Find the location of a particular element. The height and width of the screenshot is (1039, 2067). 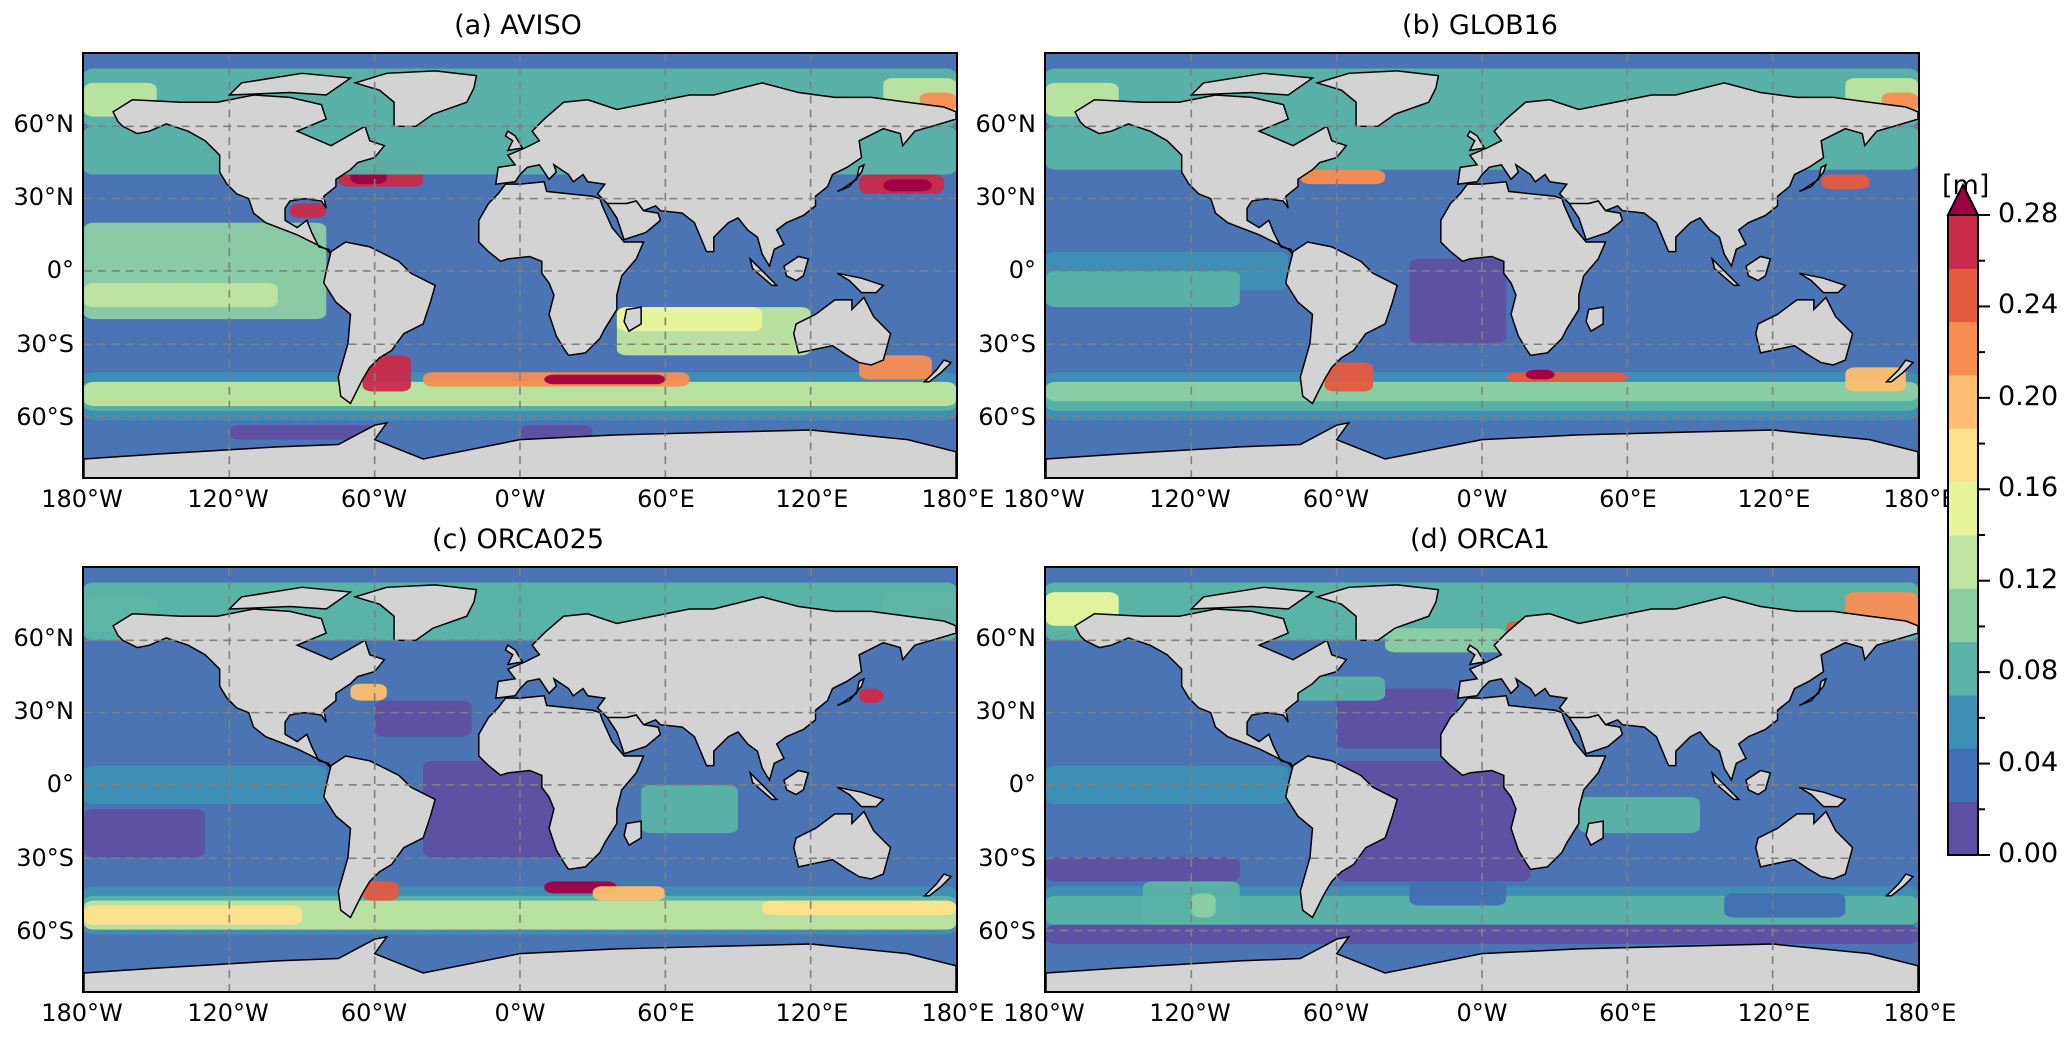

colorbar-tick-label: 0.28 is located at coordinates (2028, 213).